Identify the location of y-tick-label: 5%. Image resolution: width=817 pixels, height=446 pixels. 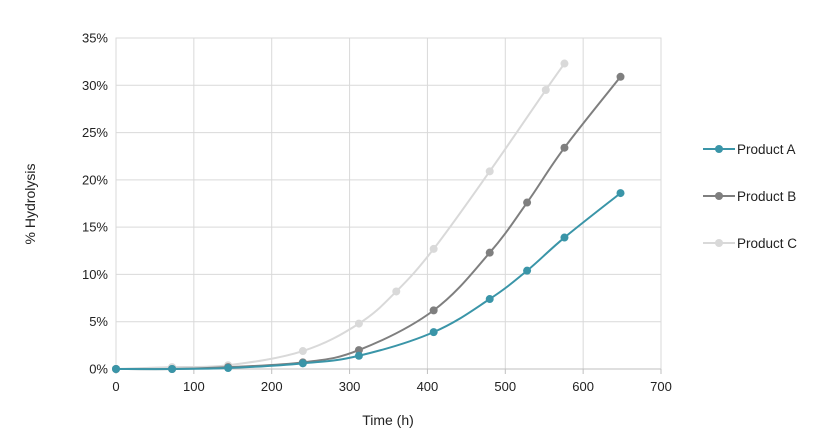
(98, 321).